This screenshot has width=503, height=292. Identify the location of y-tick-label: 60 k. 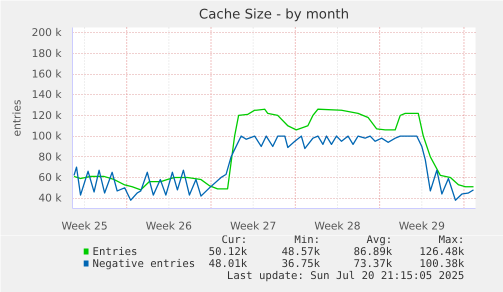
(50, 177).